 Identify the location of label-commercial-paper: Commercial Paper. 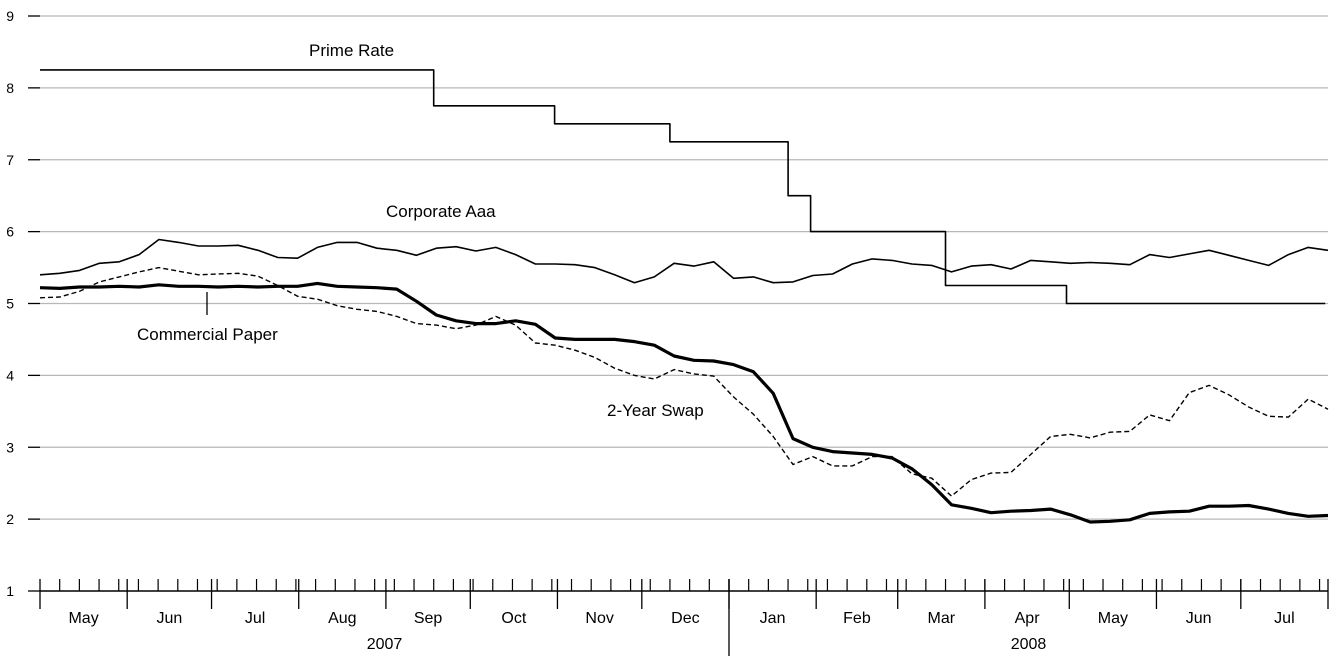
(207, 334).